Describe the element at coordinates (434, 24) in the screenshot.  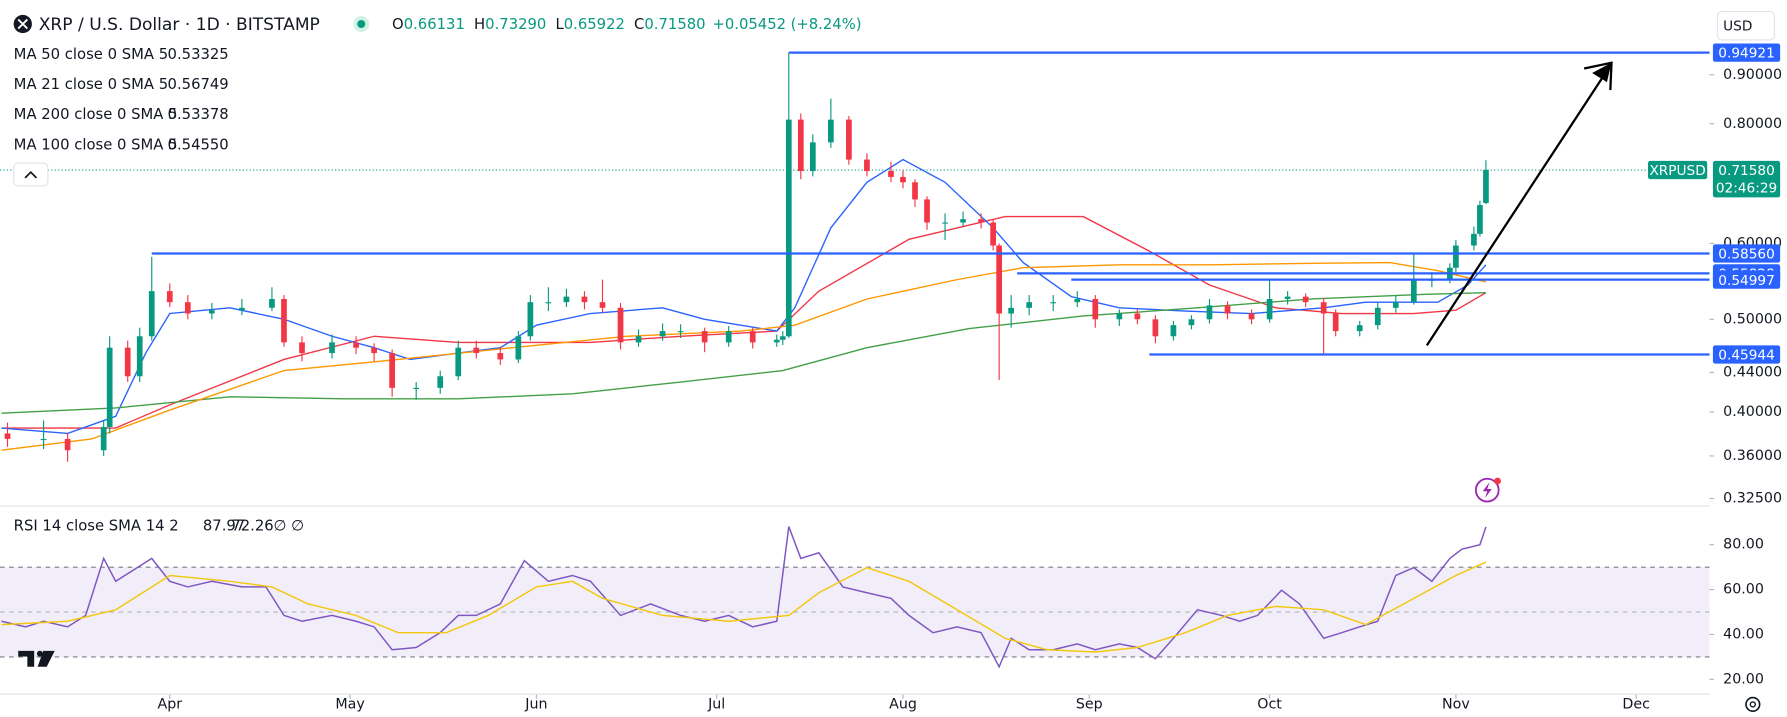
I see `ohlc-value: 0.66131` at that location.